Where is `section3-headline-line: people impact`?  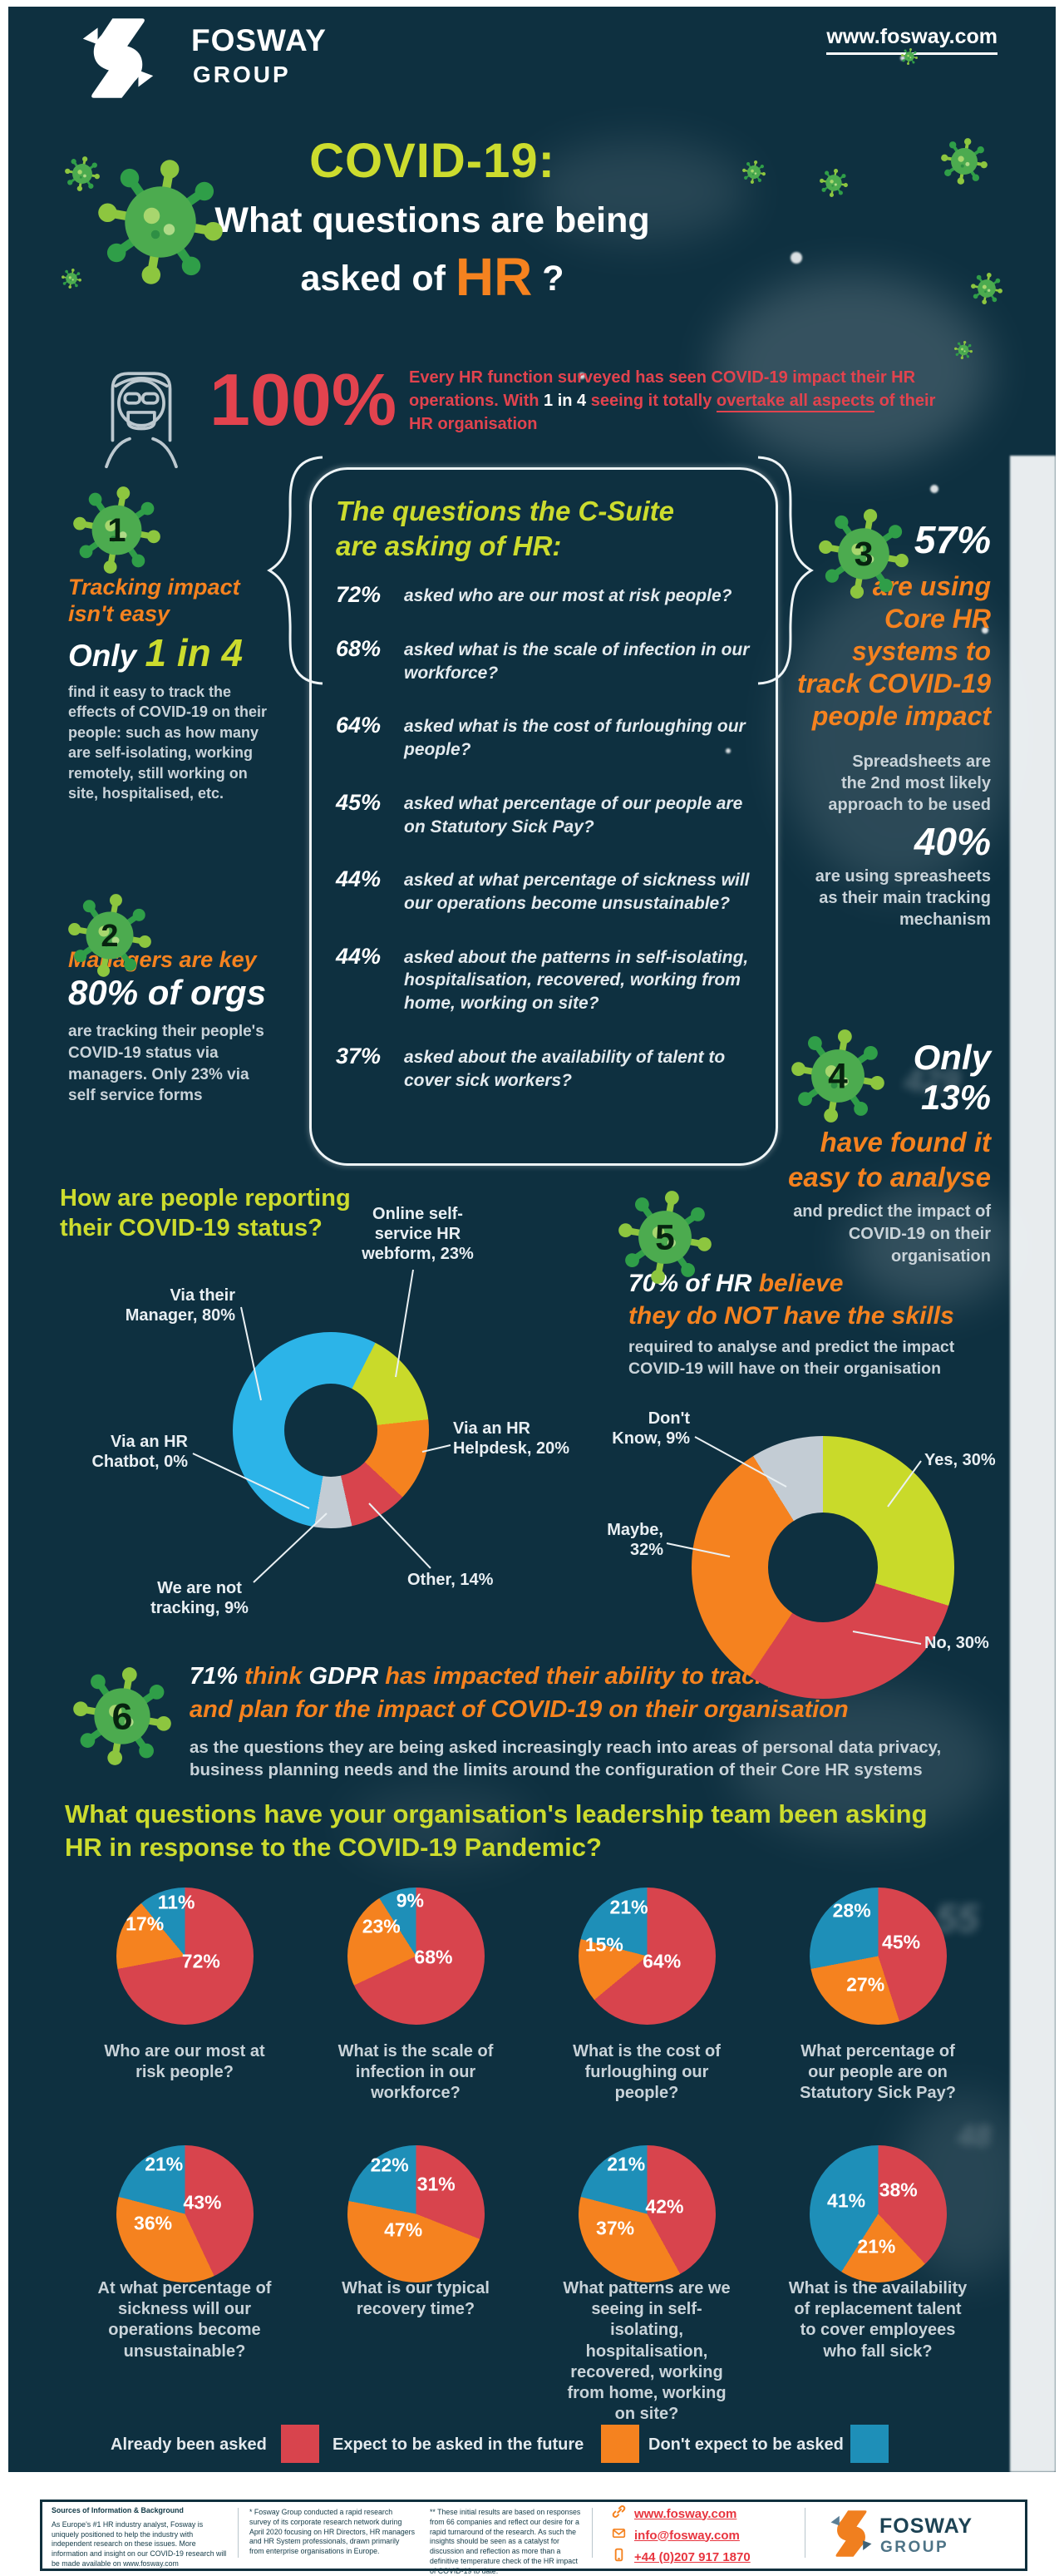
section3-headline-line: people impact is located at coordinates (882, 716).